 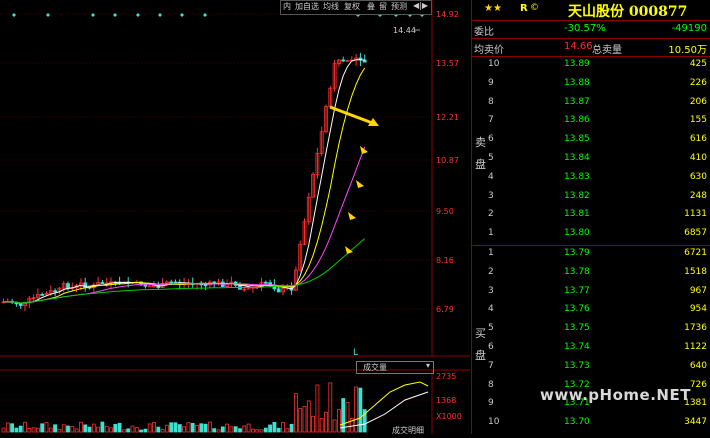 I want to click on sell-order-price: 13.84, so click(x=577, y=158).